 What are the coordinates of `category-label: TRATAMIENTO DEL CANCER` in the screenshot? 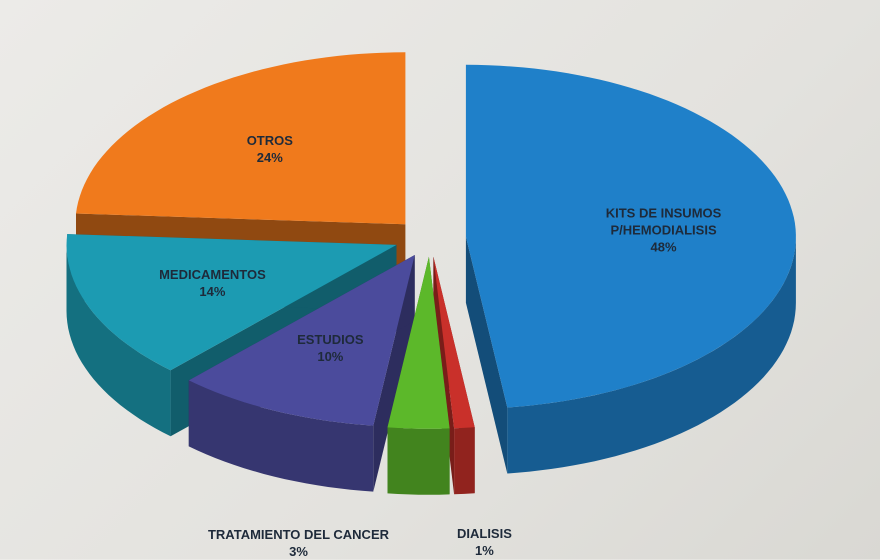 It's located at (298, 534).